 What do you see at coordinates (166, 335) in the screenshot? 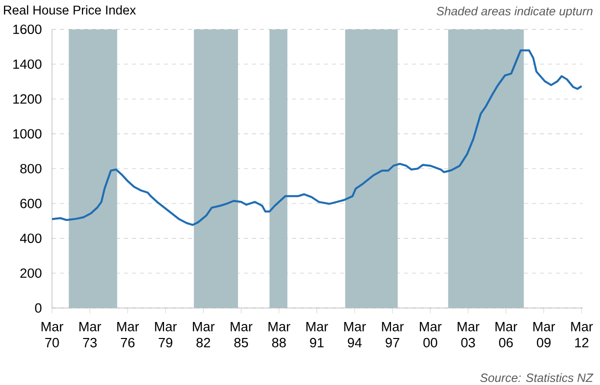
I see `x-tick-label: Mar 79` at bounding box center [166, 335].